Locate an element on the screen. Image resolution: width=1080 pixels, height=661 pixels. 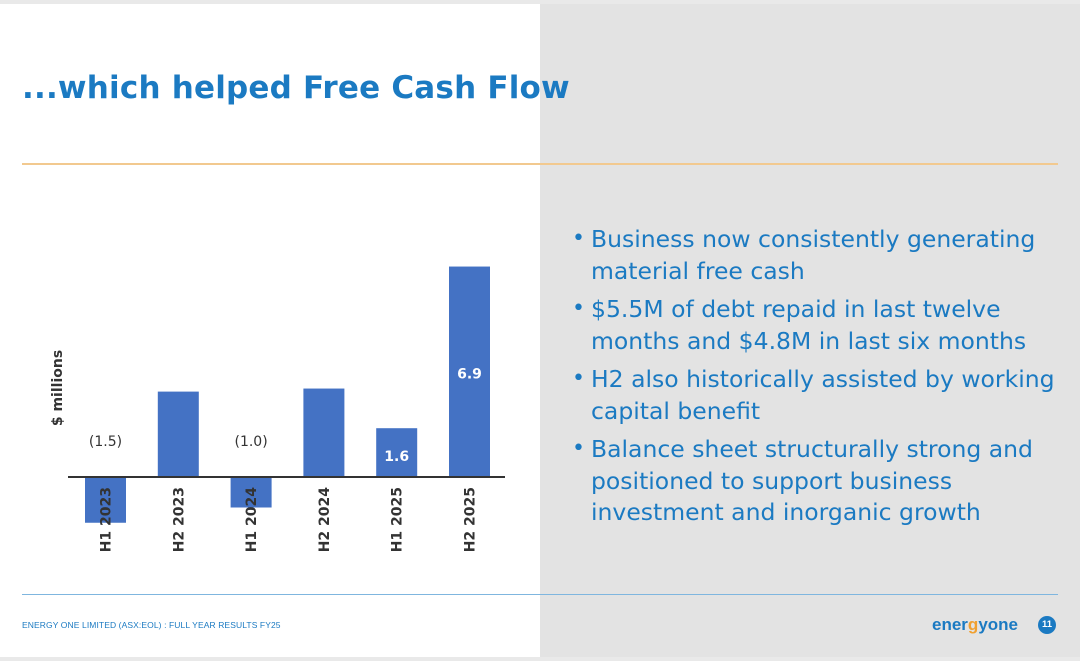
data-label: 6.9 is located at coordinates (469, 375).